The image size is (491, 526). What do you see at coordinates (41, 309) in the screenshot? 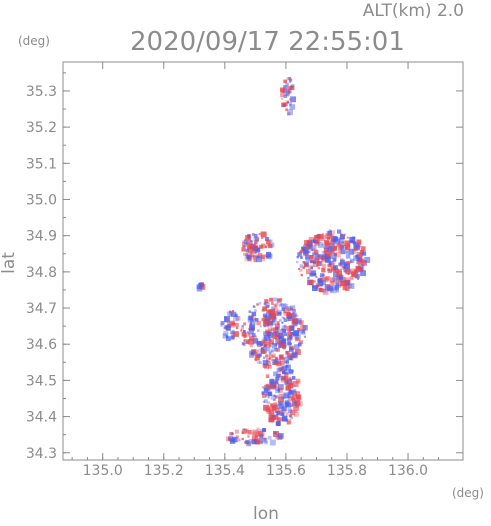
I see `y-tick-label: 34.7` at bounding box center [41, 309].